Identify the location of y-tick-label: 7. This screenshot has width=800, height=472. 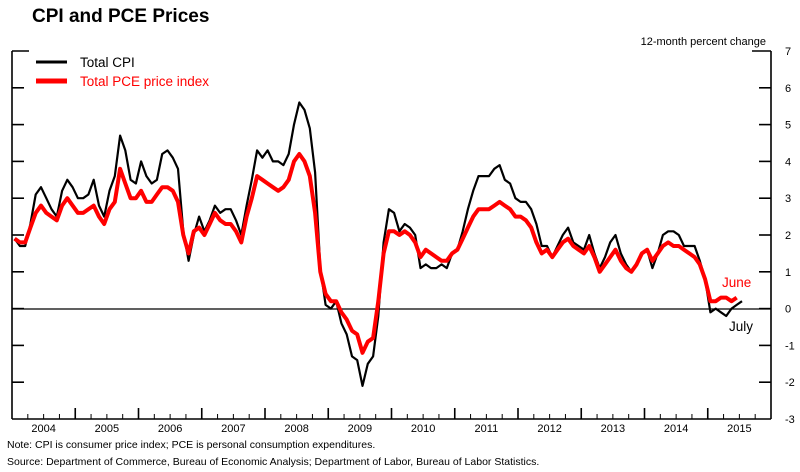
(788, 52).